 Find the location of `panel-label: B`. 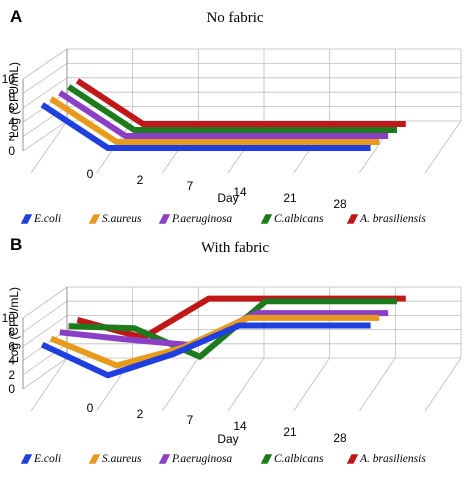

panel-label: B is located at coordinates (16, 244).